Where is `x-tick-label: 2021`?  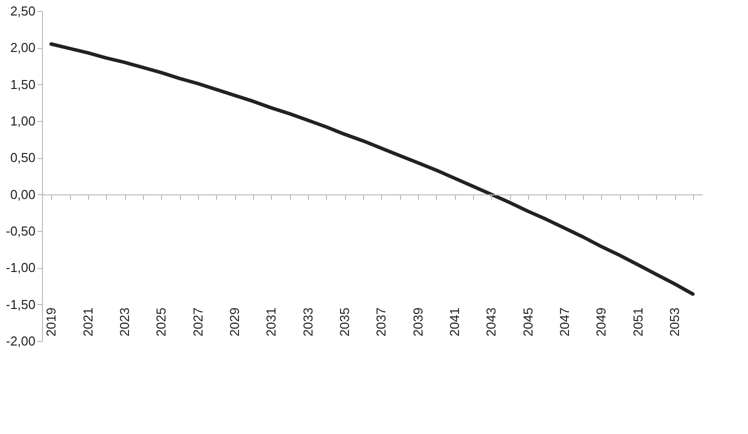 x-tick-label: 2021 is located at coordinates (88, 322).